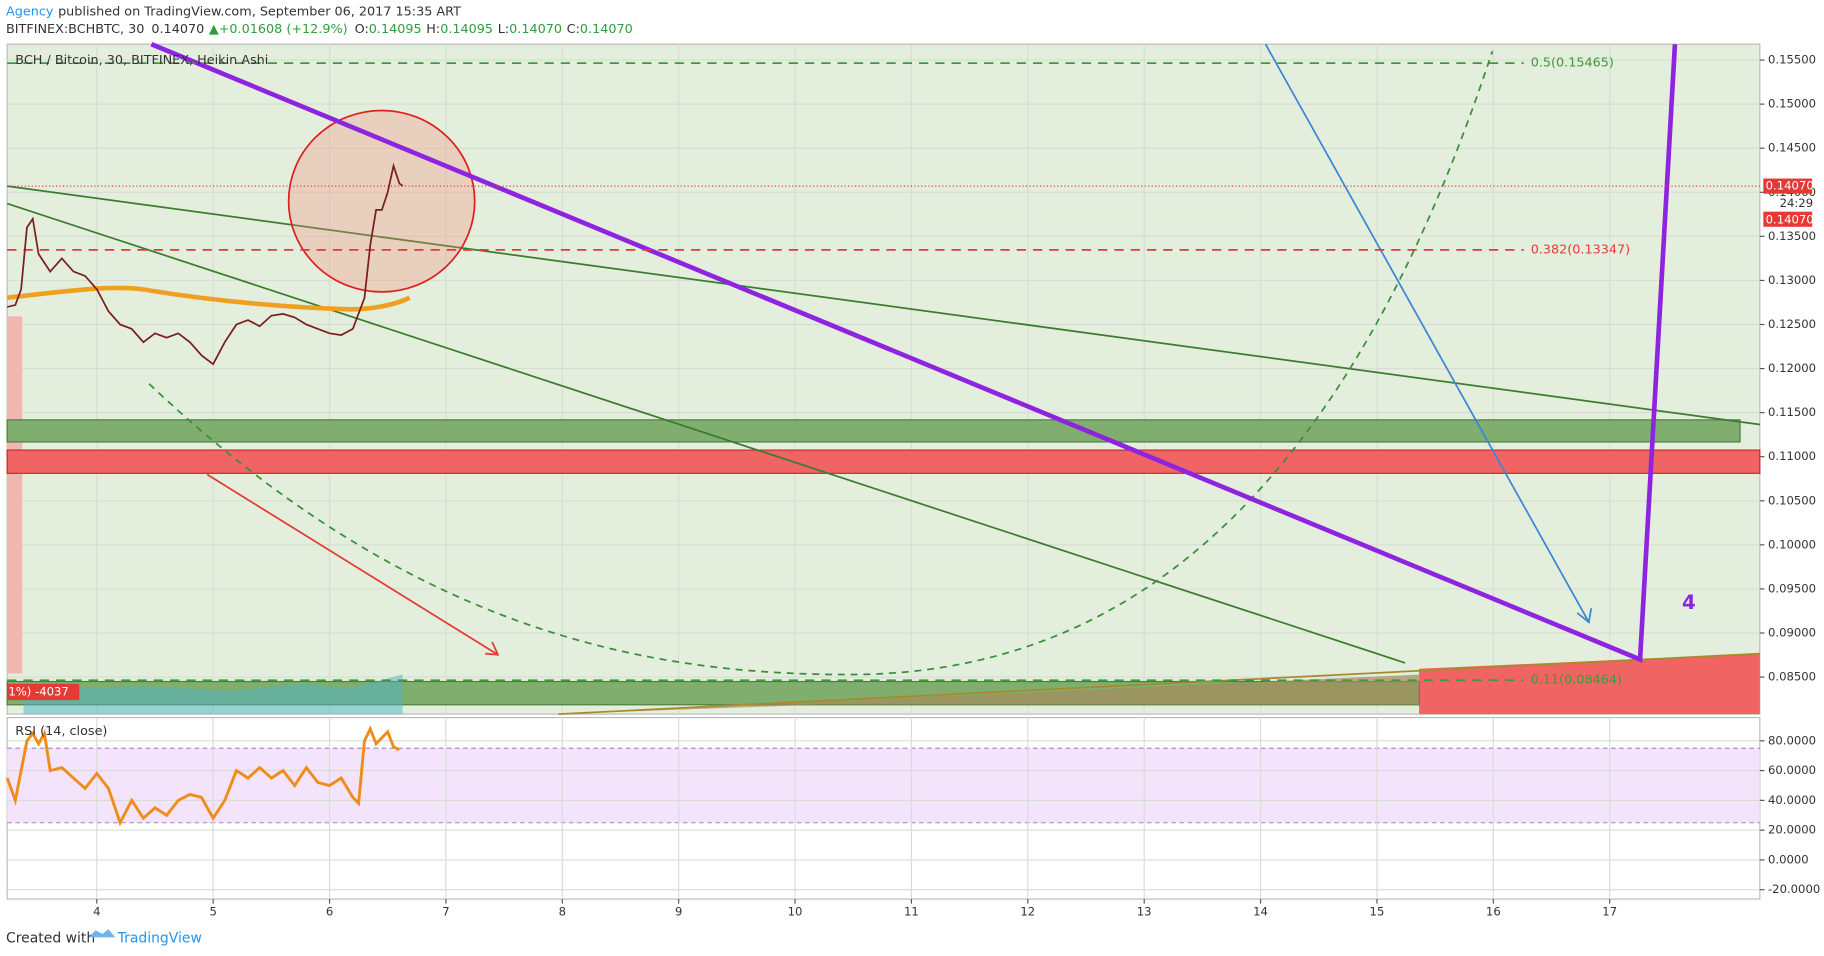 The height and width of the screenshot is (956, 1824). Describe the element at coordinates (159, 939) in the screenshot. I see `footer-brand: TradingView` at that location.